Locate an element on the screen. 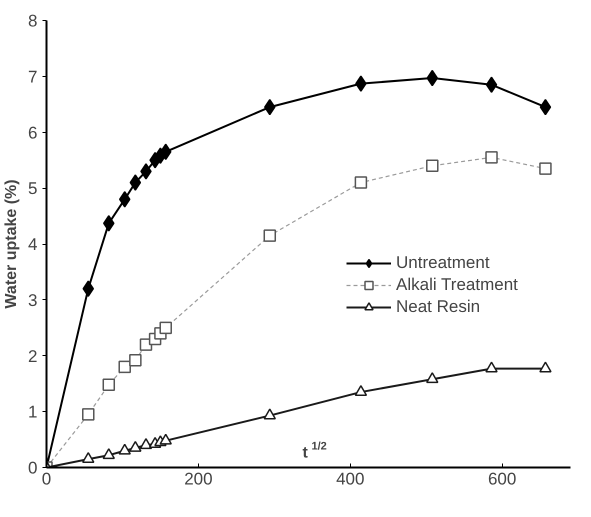 This screenshot has height=517, width=591. legend-label: Alkali Treatment is located at coordinates (457, 285).